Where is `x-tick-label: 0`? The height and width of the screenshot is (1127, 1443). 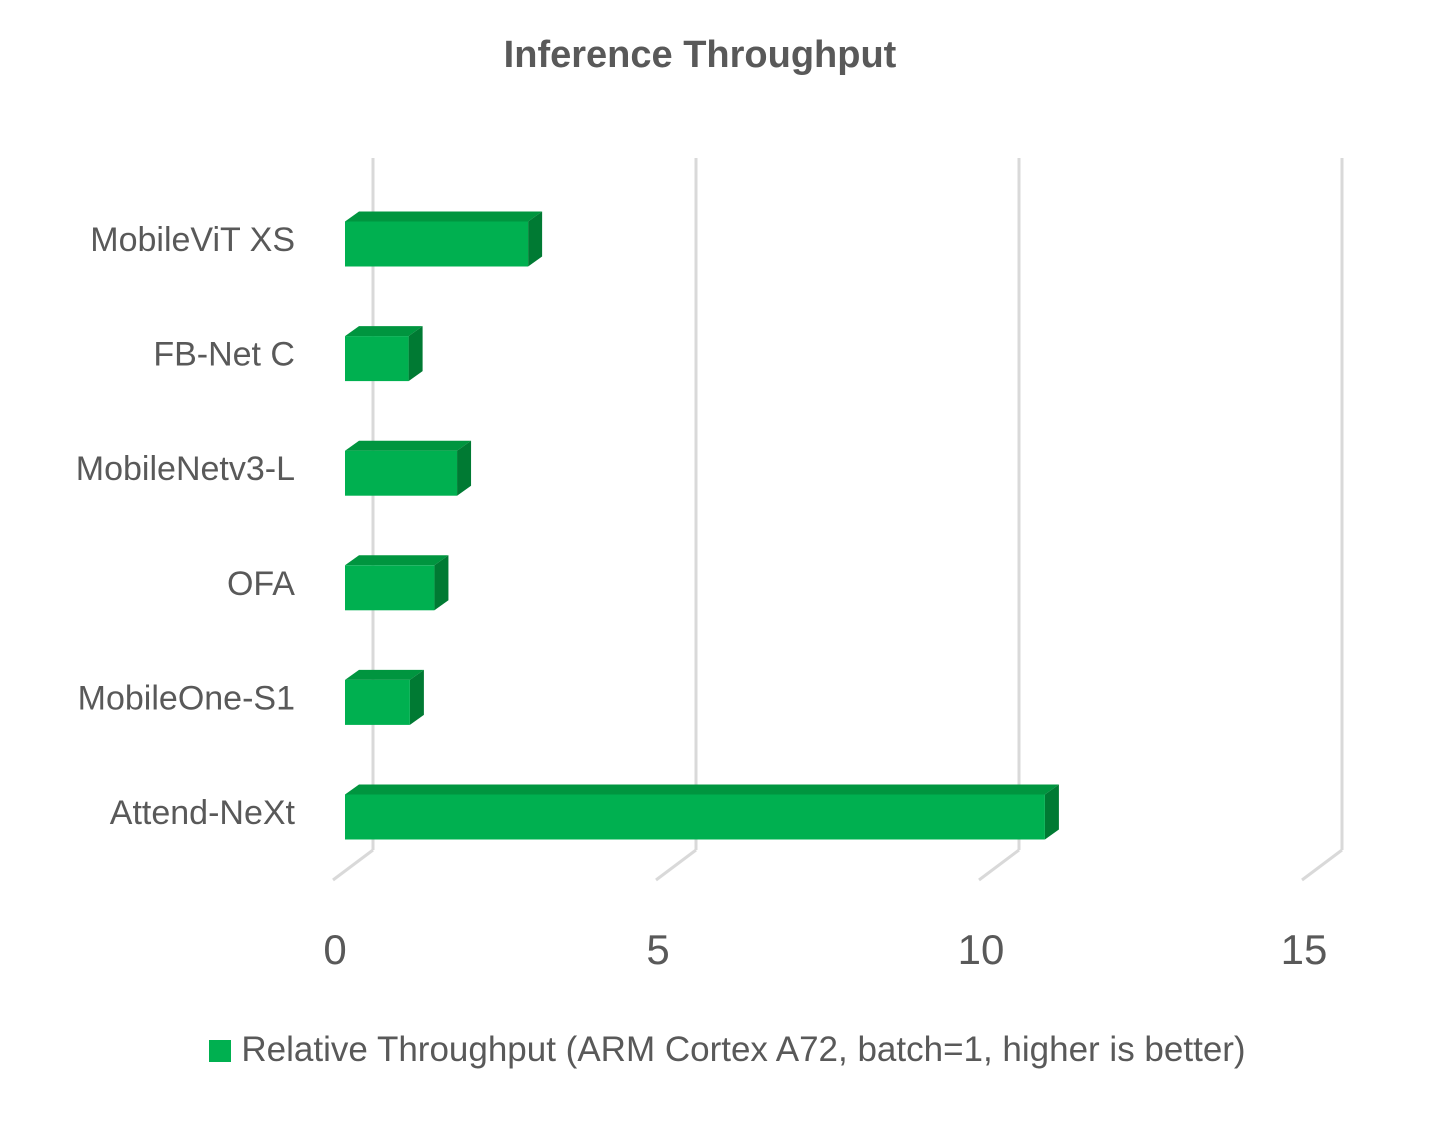 x-tick-label: 0 is located at coordinates (334, 949).